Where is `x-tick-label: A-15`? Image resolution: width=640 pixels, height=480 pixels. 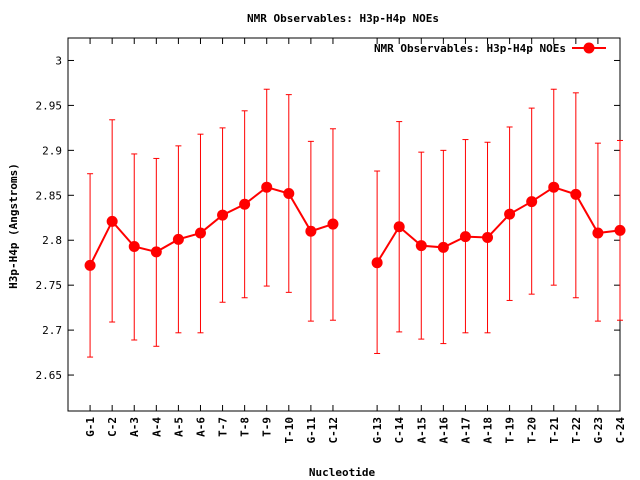 x-tick-label: A-15 is located at coordinates (421, 430).